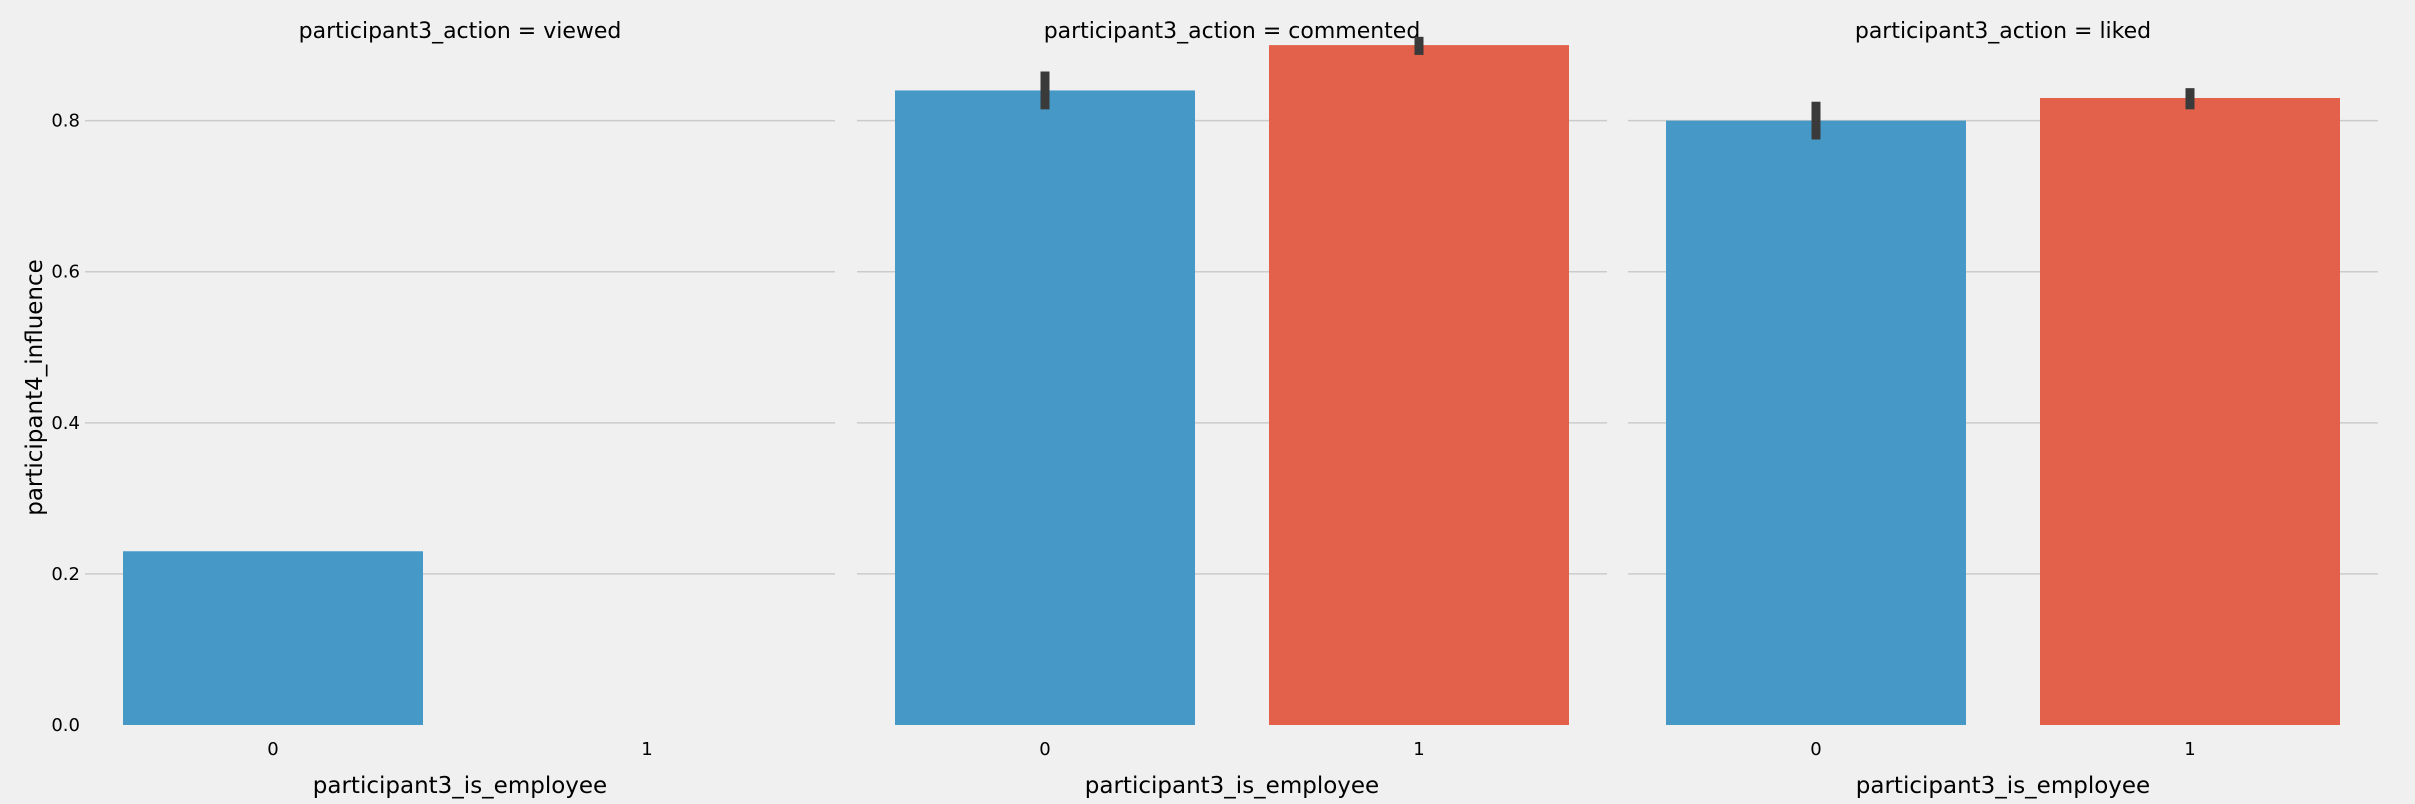 The height and width of the screenshot is (804, 2415). I want to click on panel-title: participant3_action = viewed, so click(460, 31).